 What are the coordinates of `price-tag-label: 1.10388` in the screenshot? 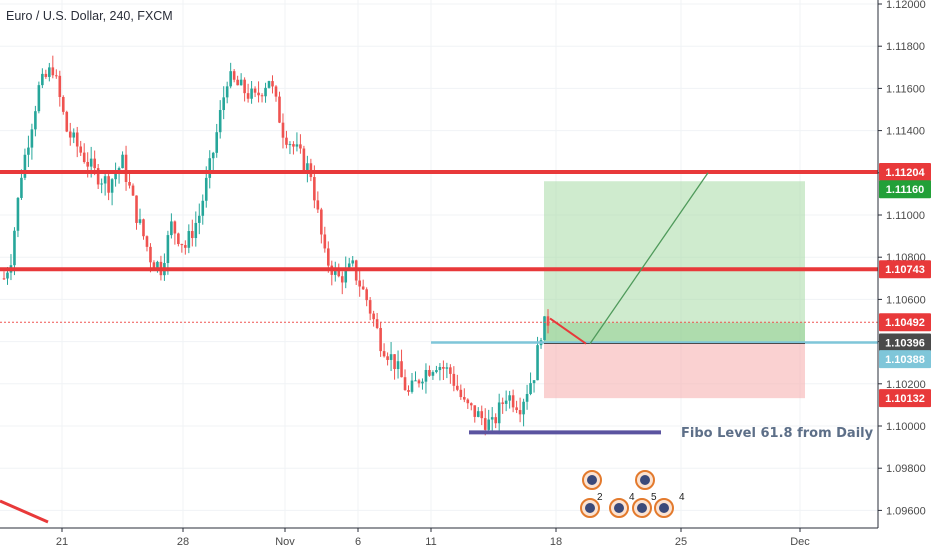 It's located at (905, 360).